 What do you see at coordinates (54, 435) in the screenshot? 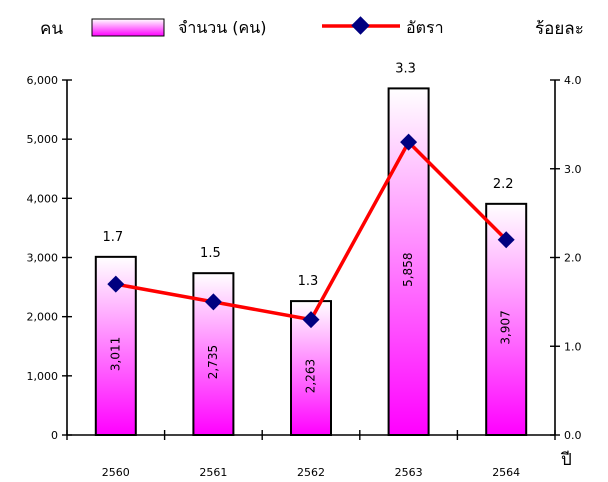
I see `left-y-tick-label: 0` at bounding box center [54, 435].